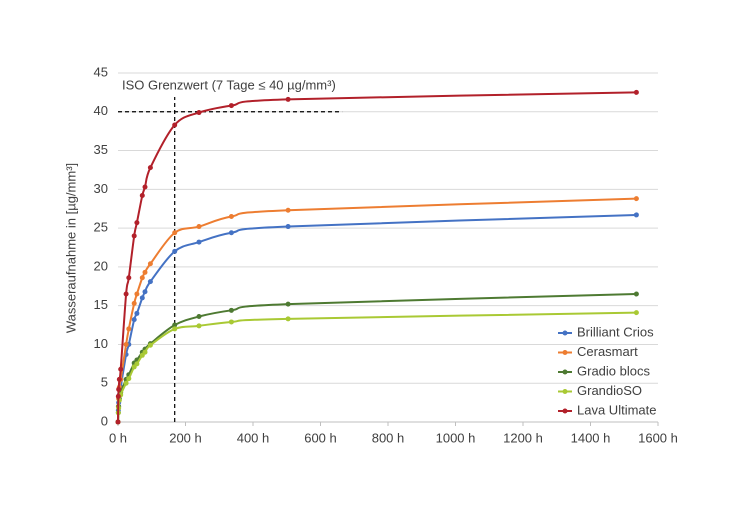 The height and width of the screenshot is (532, 745). Describe the element at coordinates (101, 343) in the screenshot. I see `y-tick-label: 10` at that location.